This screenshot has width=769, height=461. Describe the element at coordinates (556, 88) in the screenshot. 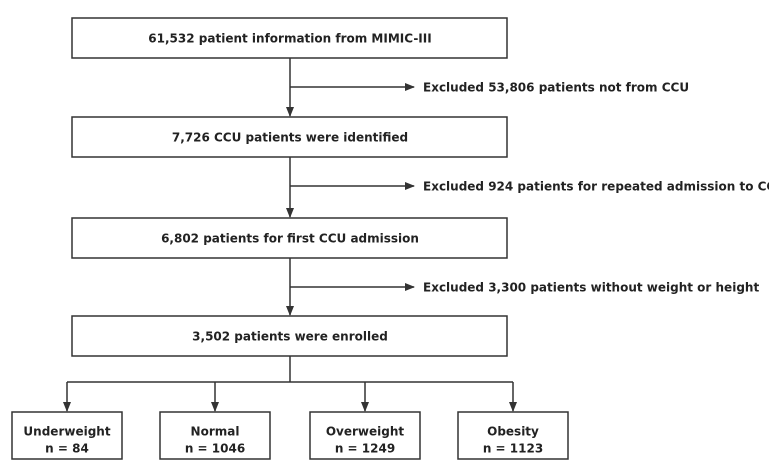

I see `exclusion-label: Excluded 53,806 patients not from CCU` at that location.